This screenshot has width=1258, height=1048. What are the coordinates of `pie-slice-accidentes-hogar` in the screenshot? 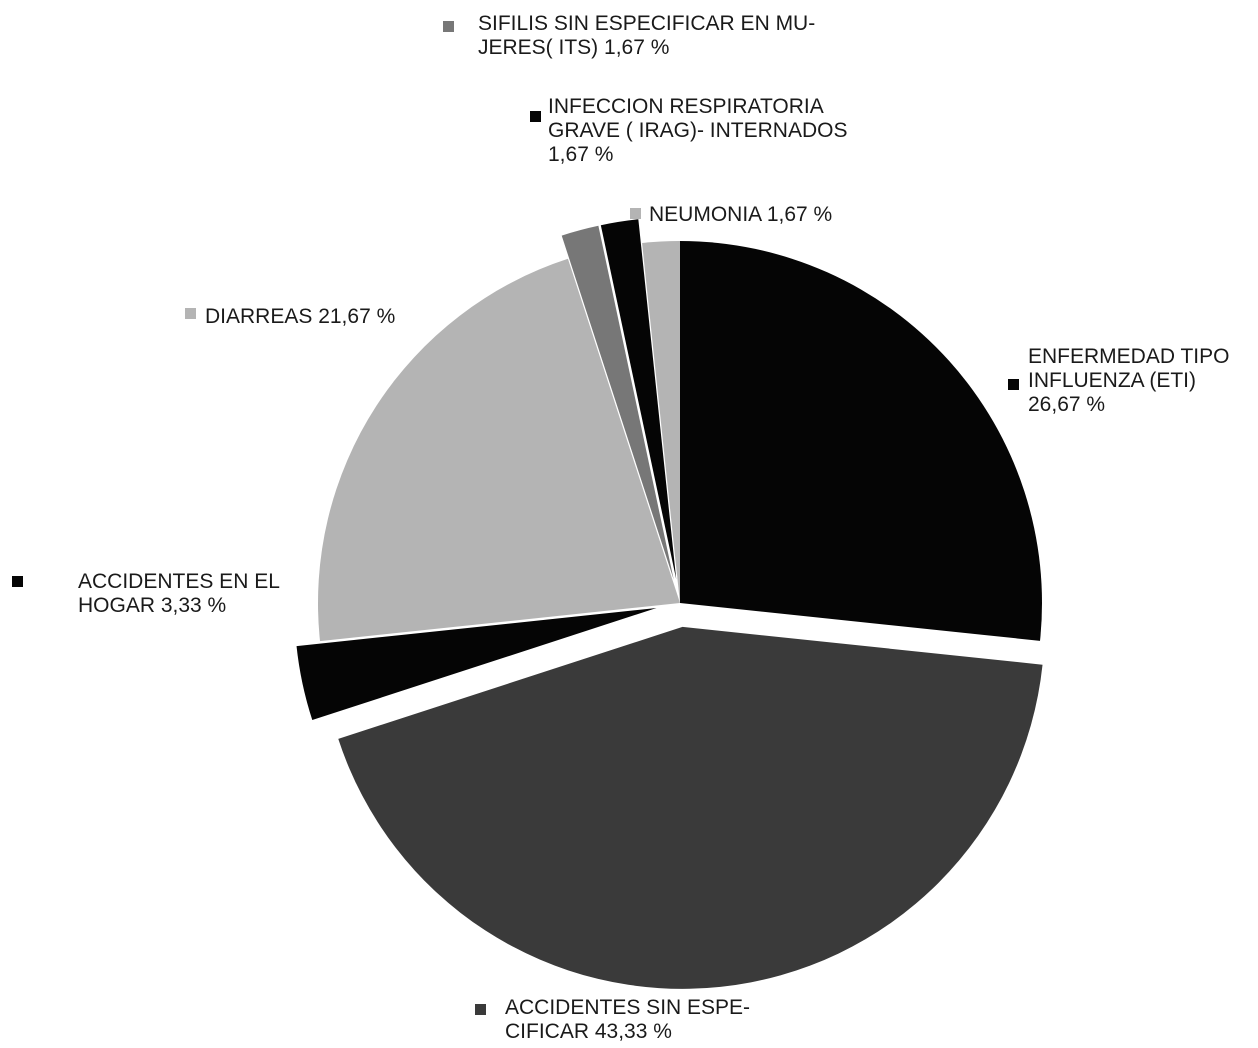 It's located at (476, 664).